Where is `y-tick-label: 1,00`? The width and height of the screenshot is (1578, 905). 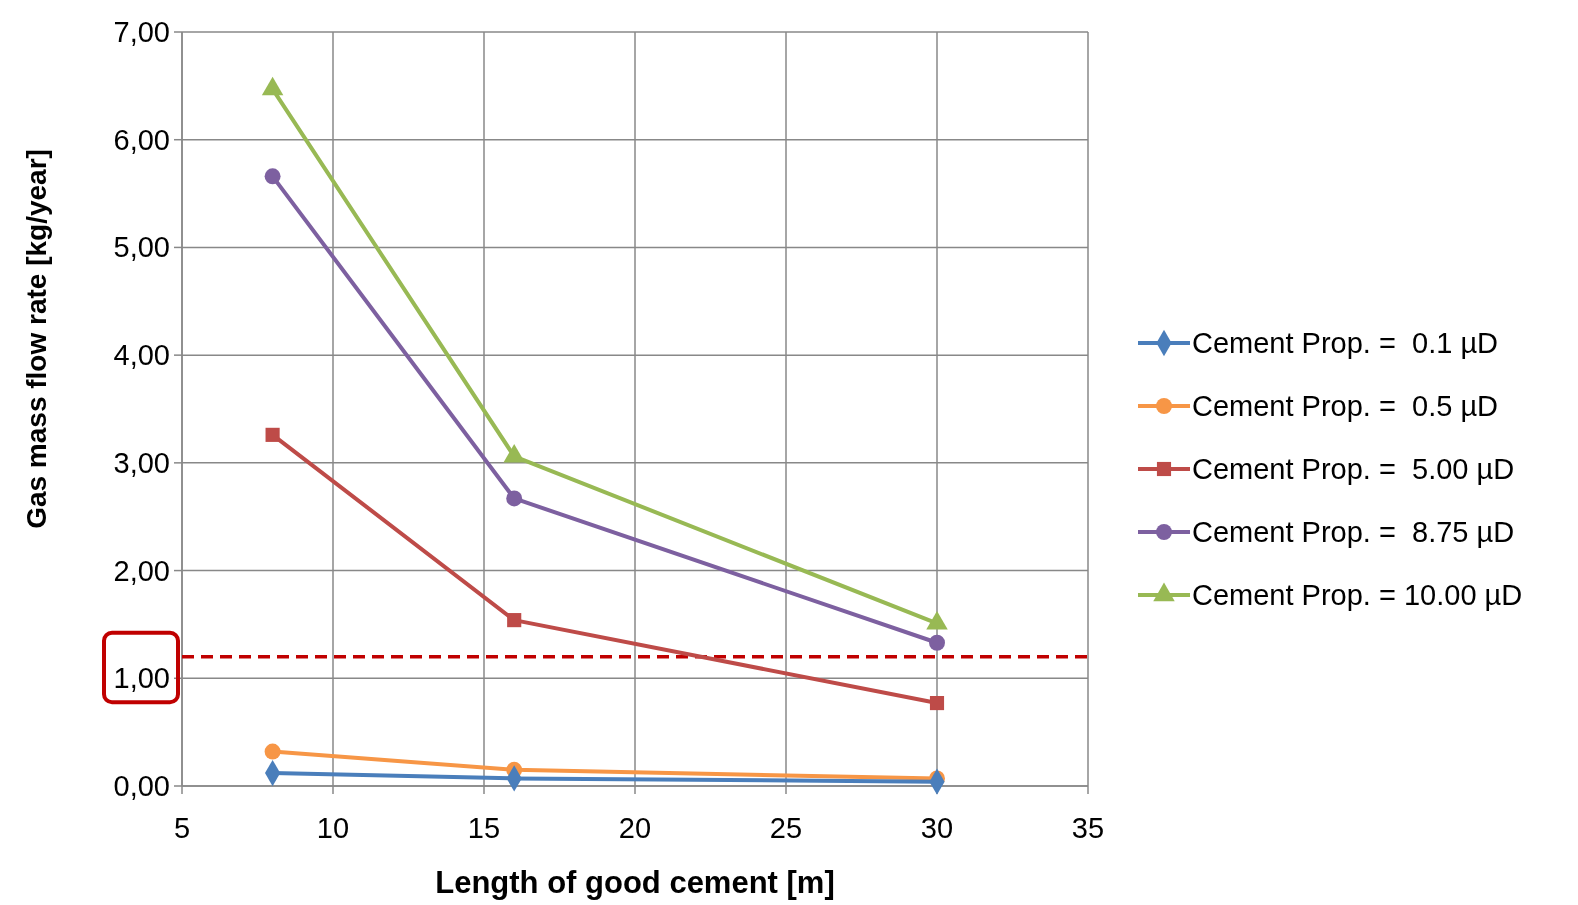 y-tick-label: 1,00 is located at coordinates (141, 678).